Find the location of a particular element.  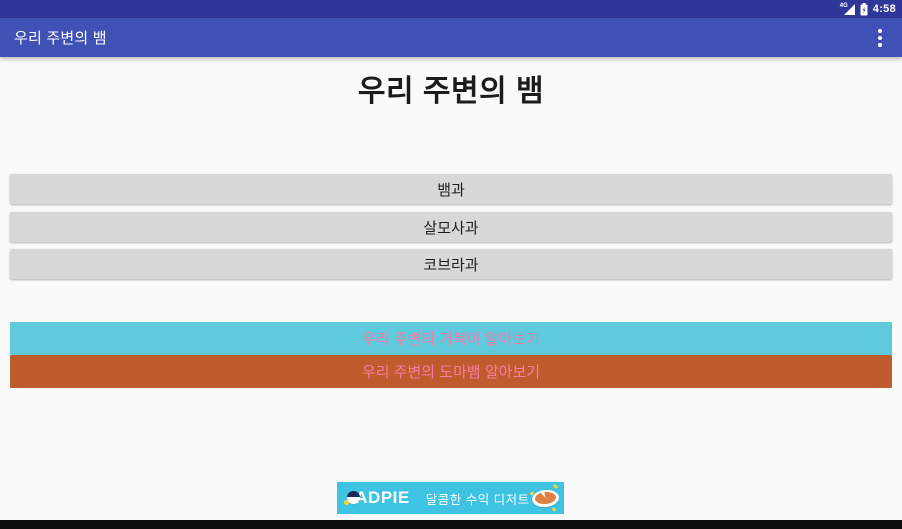

ad-brand-logo: ADPIE is located at coordinates (382, 497).